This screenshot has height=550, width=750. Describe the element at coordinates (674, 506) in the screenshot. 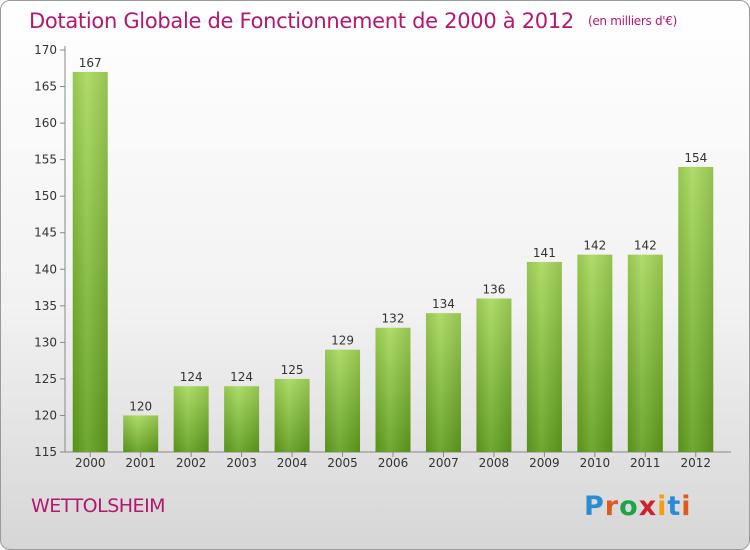

I see `logo-letter: t` at that location.